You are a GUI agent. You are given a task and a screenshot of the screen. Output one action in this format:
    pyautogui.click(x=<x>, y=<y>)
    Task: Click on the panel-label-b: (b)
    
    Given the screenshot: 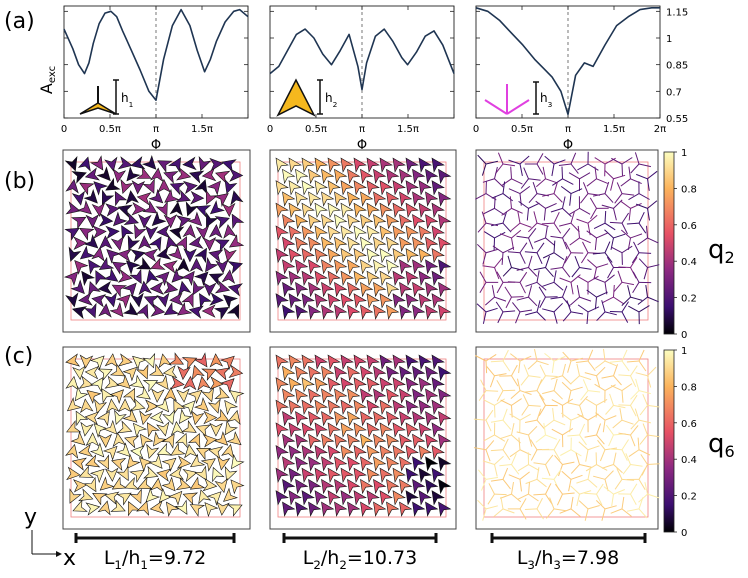 What is the action you would take?
    pyautogui.click(x=19, y=181)
    